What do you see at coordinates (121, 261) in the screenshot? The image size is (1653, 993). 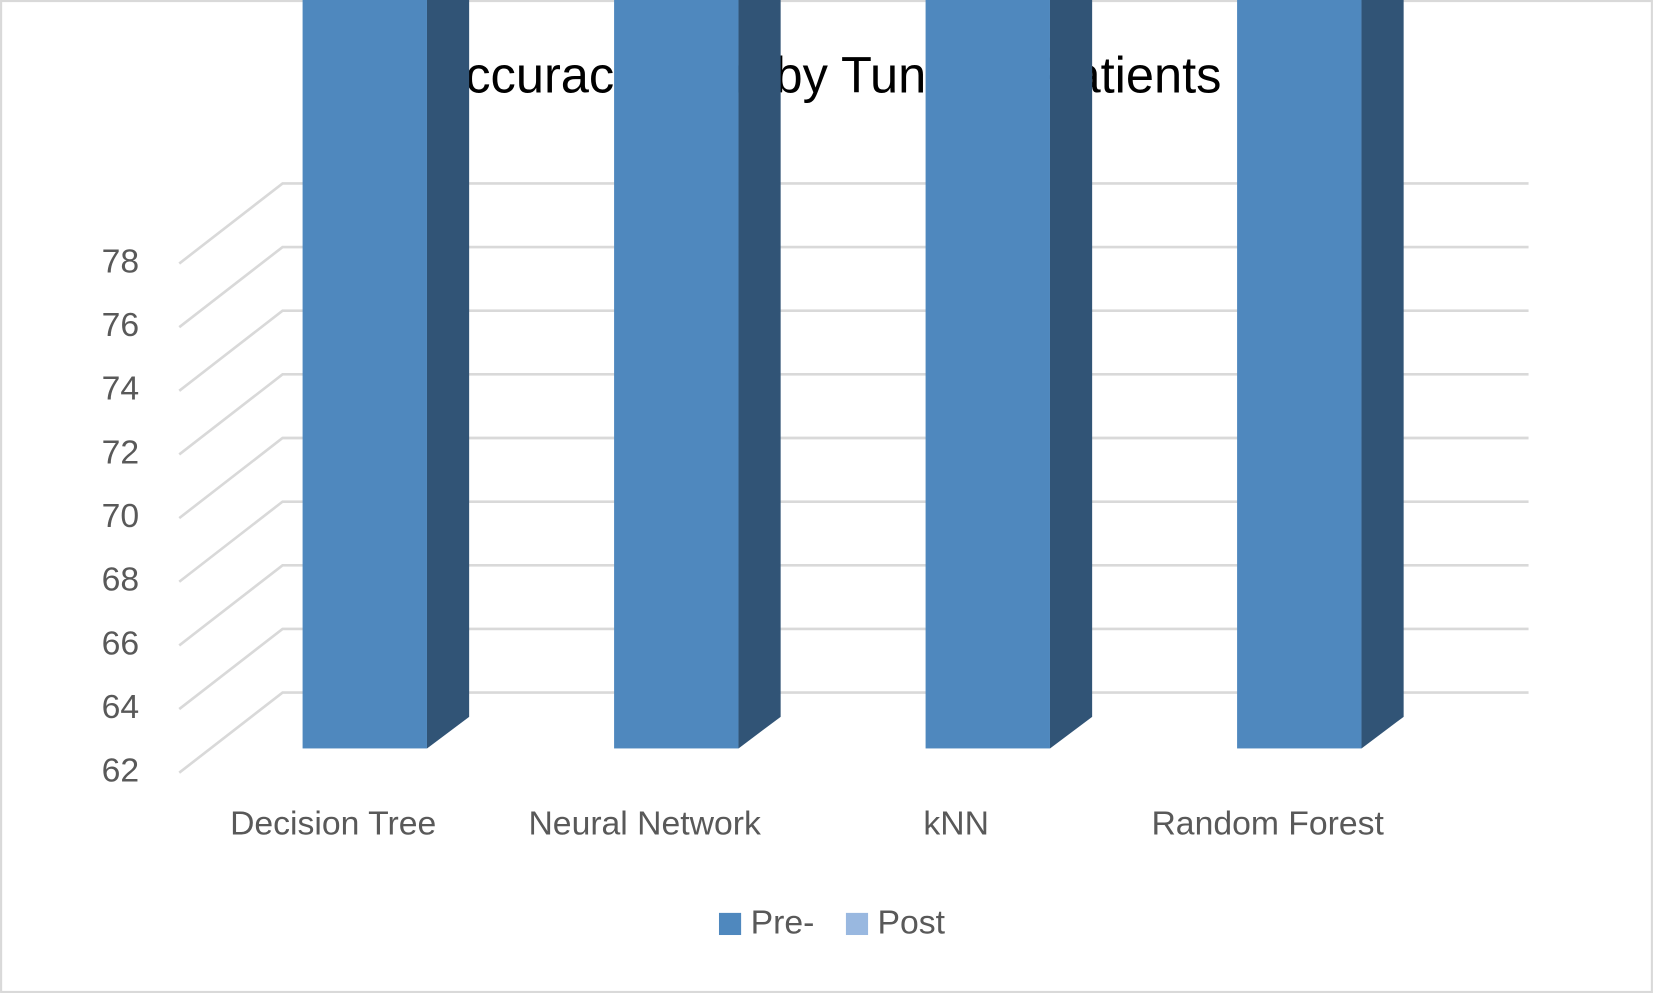 I see `y-tick-label: 78` at bounding box center [121, 261].